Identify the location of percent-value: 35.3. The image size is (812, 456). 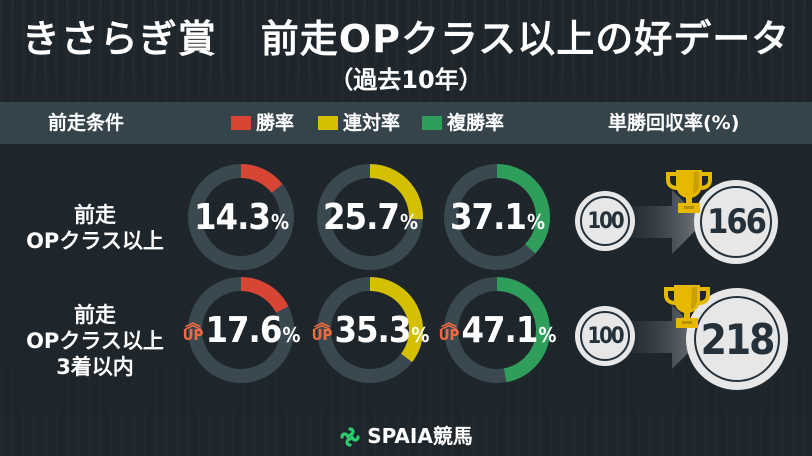
(372, 330).